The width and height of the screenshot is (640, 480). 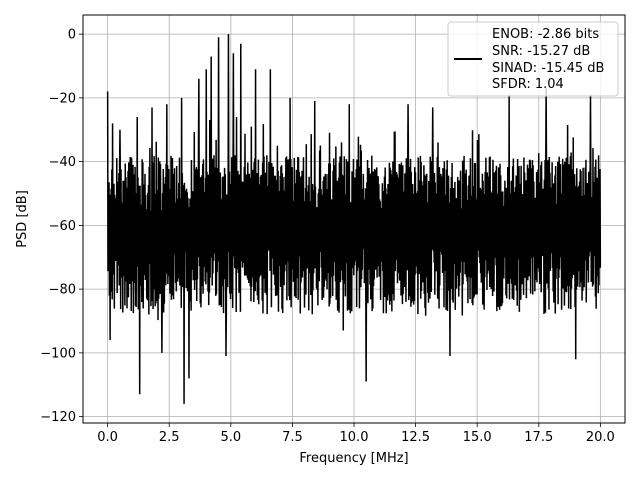 What do you see at coordinates (22, 219) in the screenshot?
I see `y-axis-label: PSD [dB]` at bounding box center [22, 219].